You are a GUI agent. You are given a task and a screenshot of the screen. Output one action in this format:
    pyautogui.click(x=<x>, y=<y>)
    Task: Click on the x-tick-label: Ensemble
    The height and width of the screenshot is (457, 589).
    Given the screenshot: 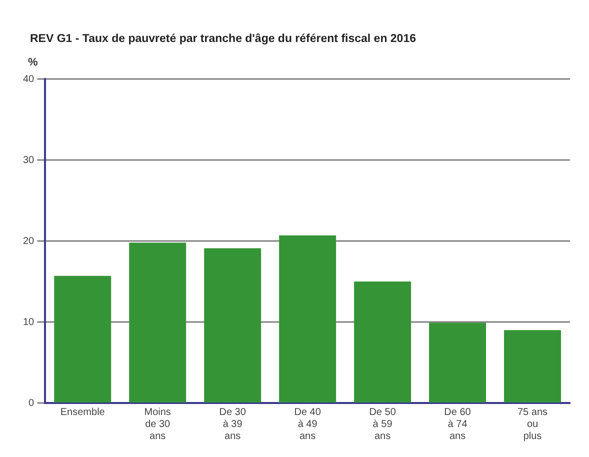 What is the action you would take?
    pyautogui.click(x=83, y=412)
    